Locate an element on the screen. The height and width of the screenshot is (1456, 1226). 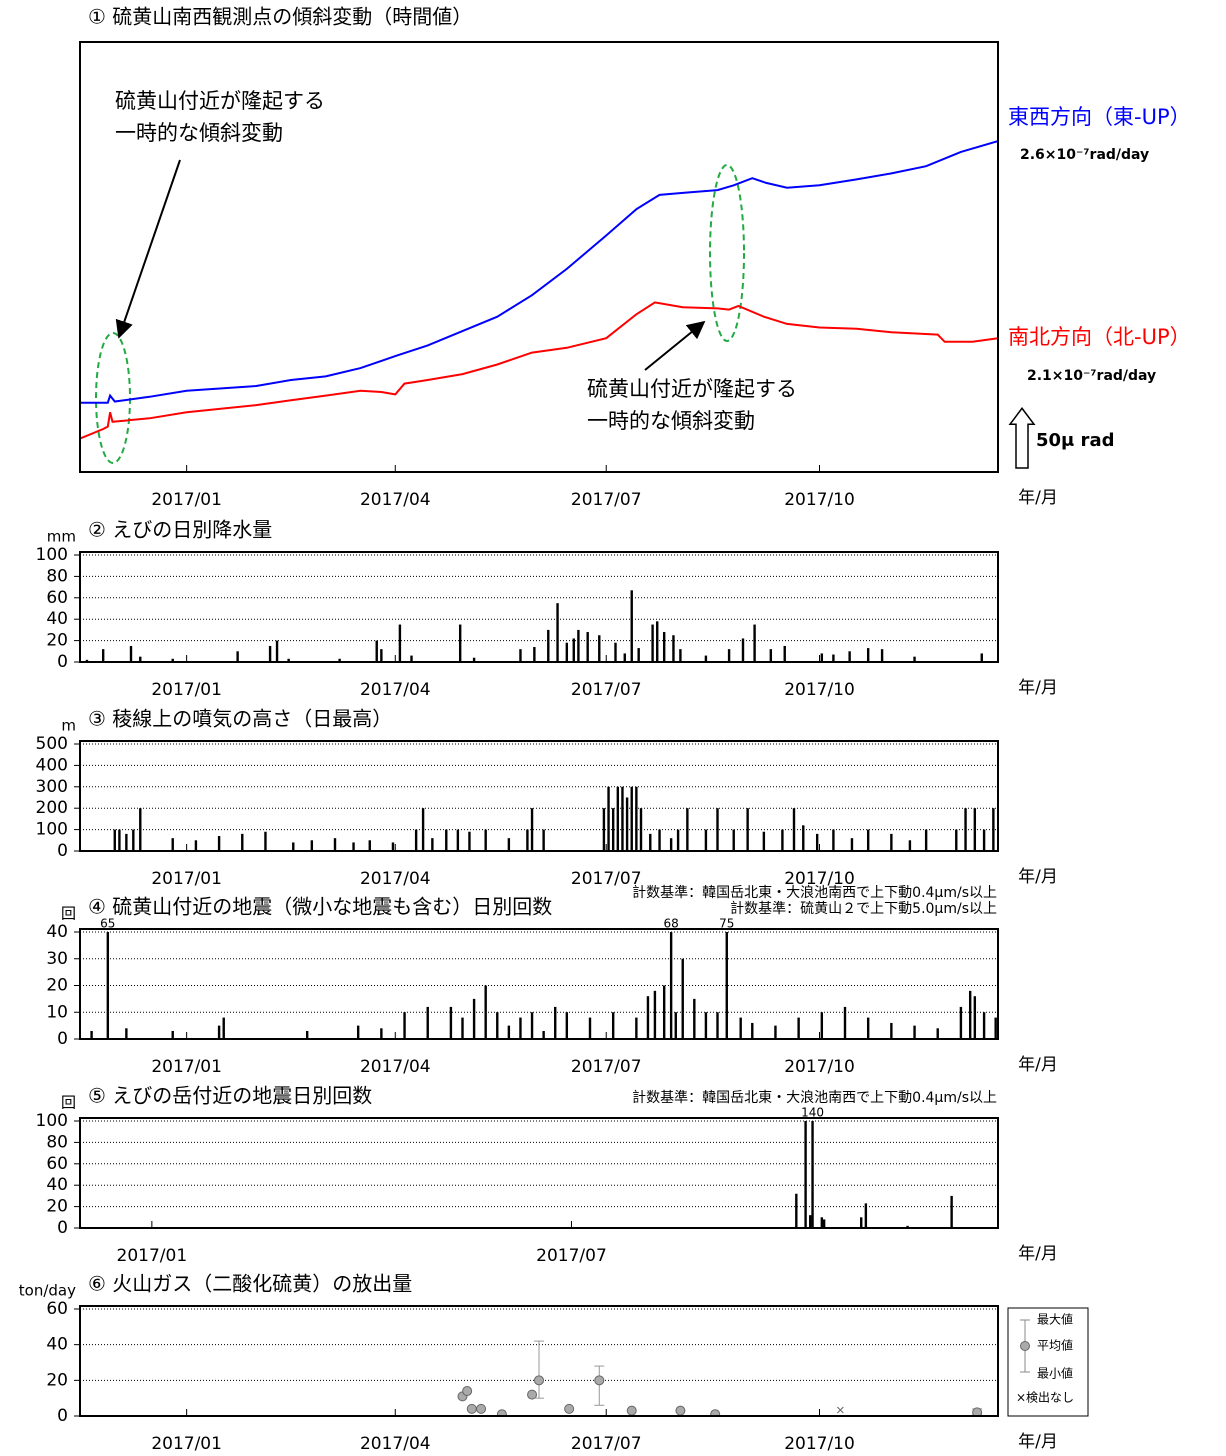
y-tick-label: 200 is located at coordinates (52, 808).